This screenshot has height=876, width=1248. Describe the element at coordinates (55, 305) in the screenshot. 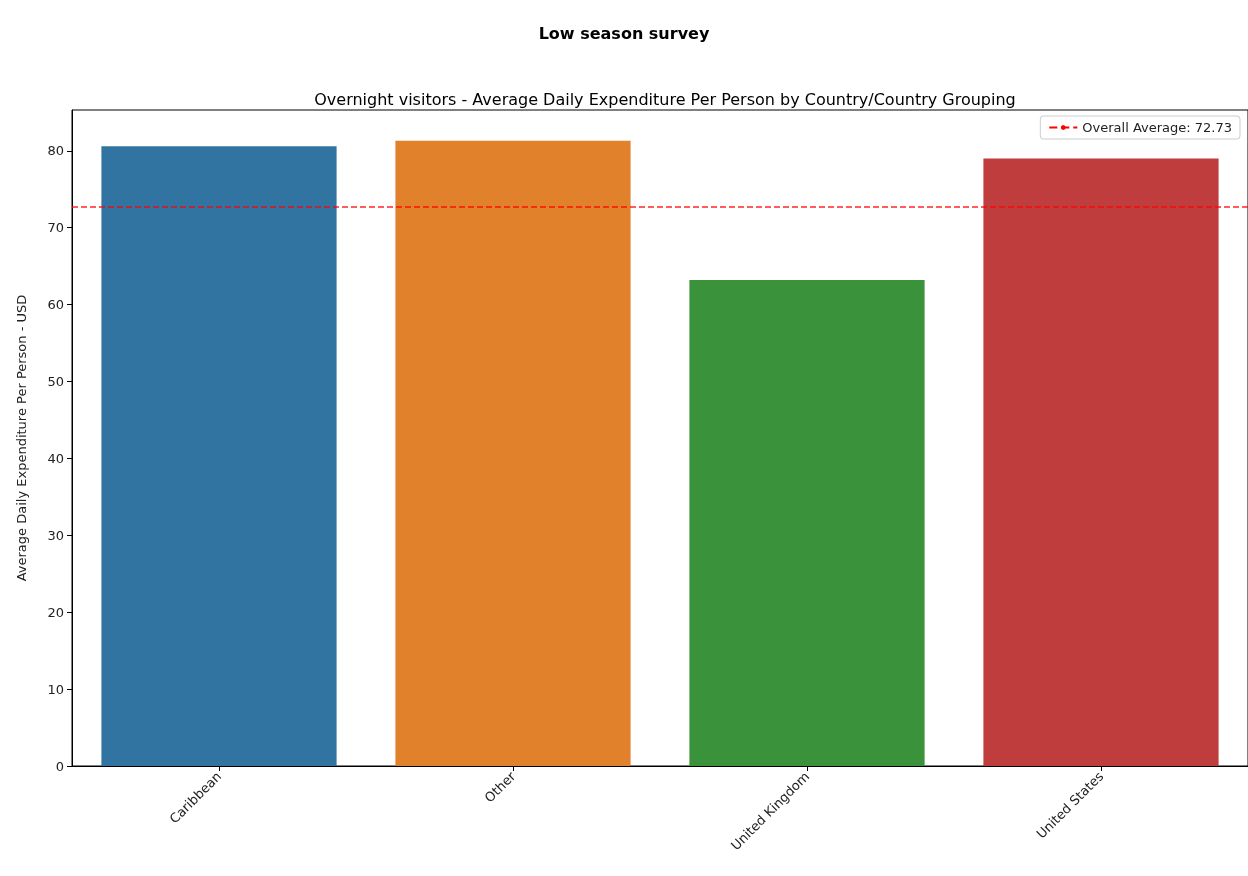

I see `y-tick-label: 60` at that location.